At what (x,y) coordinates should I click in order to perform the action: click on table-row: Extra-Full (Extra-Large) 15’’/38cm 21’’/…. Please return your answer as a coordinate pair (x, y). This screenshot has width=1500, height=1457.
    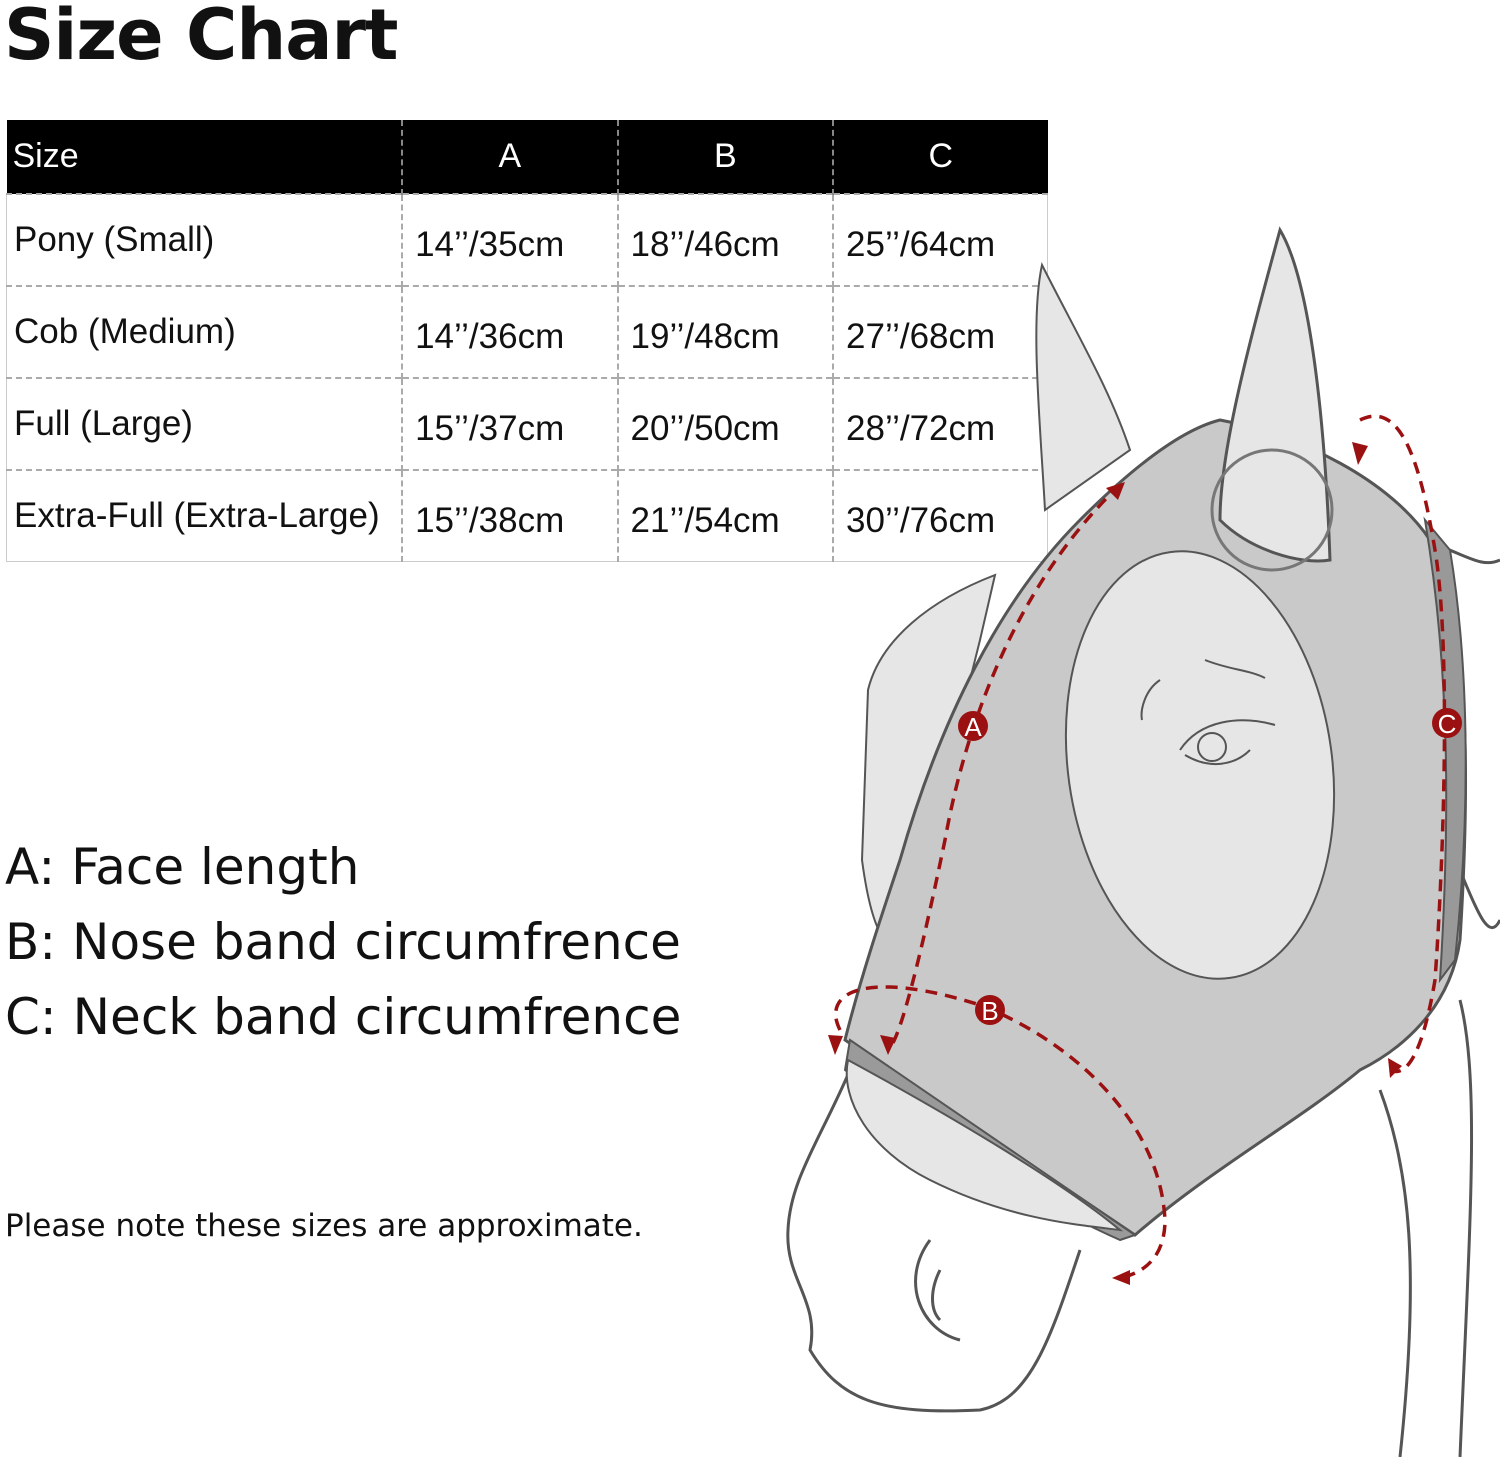
    Looking at the image, I should click on (527, 515).